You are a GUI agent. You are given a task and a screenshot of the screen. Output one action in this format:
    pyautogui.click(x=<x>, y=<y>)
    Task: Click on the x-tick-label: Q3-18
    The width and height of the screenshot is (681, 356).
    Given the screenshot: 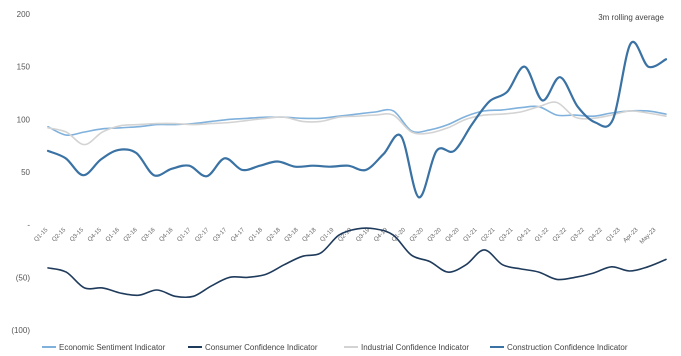 What is the action you would take?
    pyautogui.click(x=292, y=235)
    